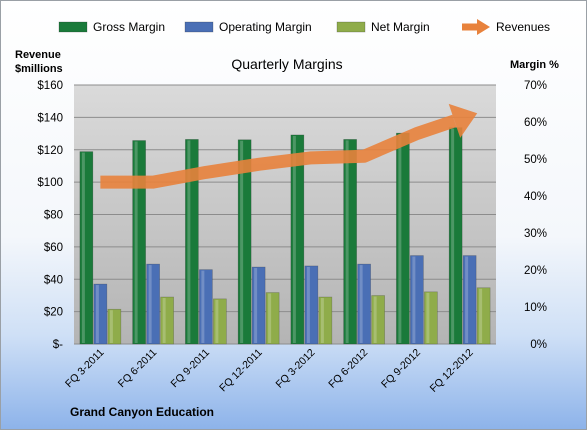  What do you see at coordinates (417, 300) in the screenshot?
I see `bar-operating-margin-fq-9-2012` at bounding box center [417, 300].